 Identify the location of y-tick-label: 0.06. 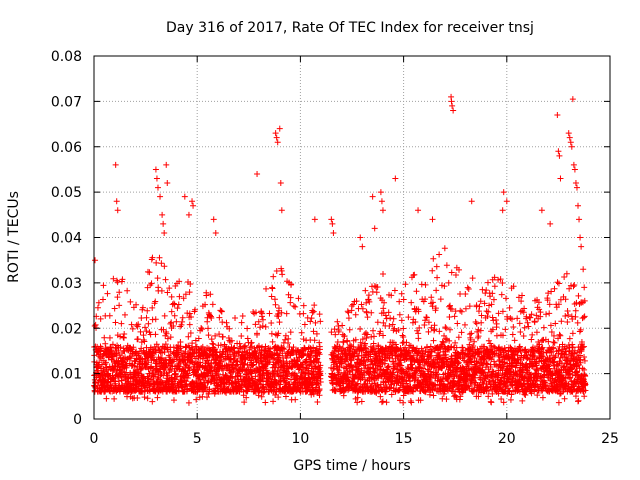
(66, 148).